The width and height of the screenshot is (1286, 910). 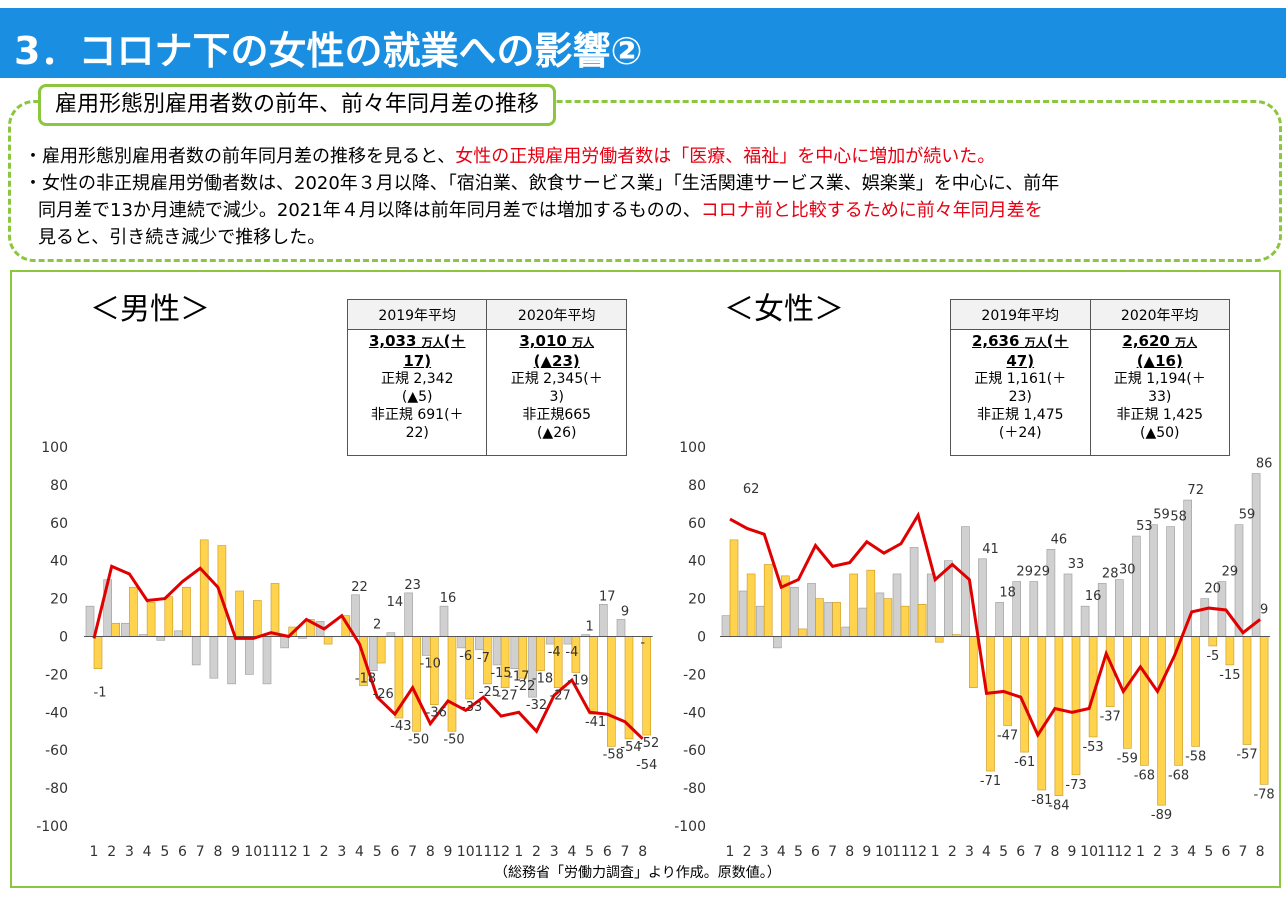 What do you see at coordinates (1123, 852) in the screenshot?
I see `female-xtick: 12` at bounding box center [1123, 852].